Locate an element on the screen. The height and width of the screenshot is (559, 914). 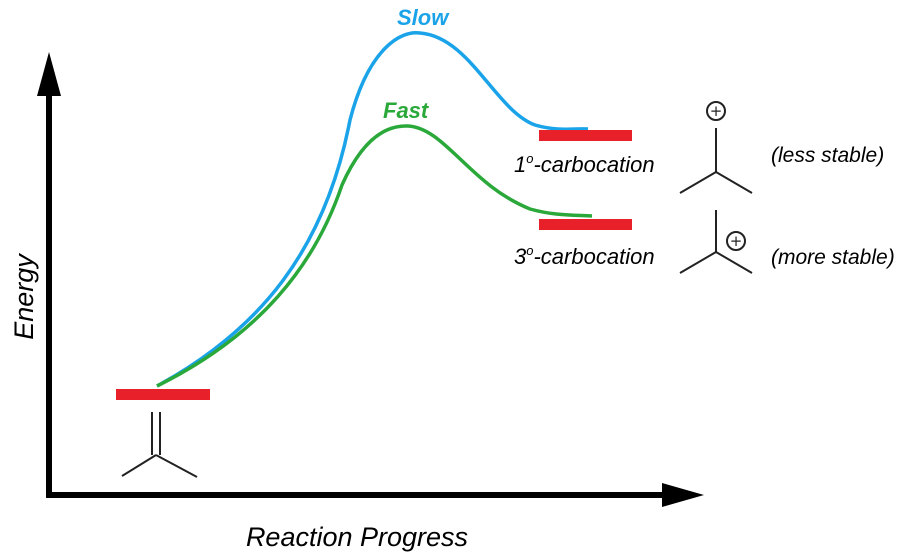
x-axis-label: Reaction Progress is located at coordinates (357, 537).